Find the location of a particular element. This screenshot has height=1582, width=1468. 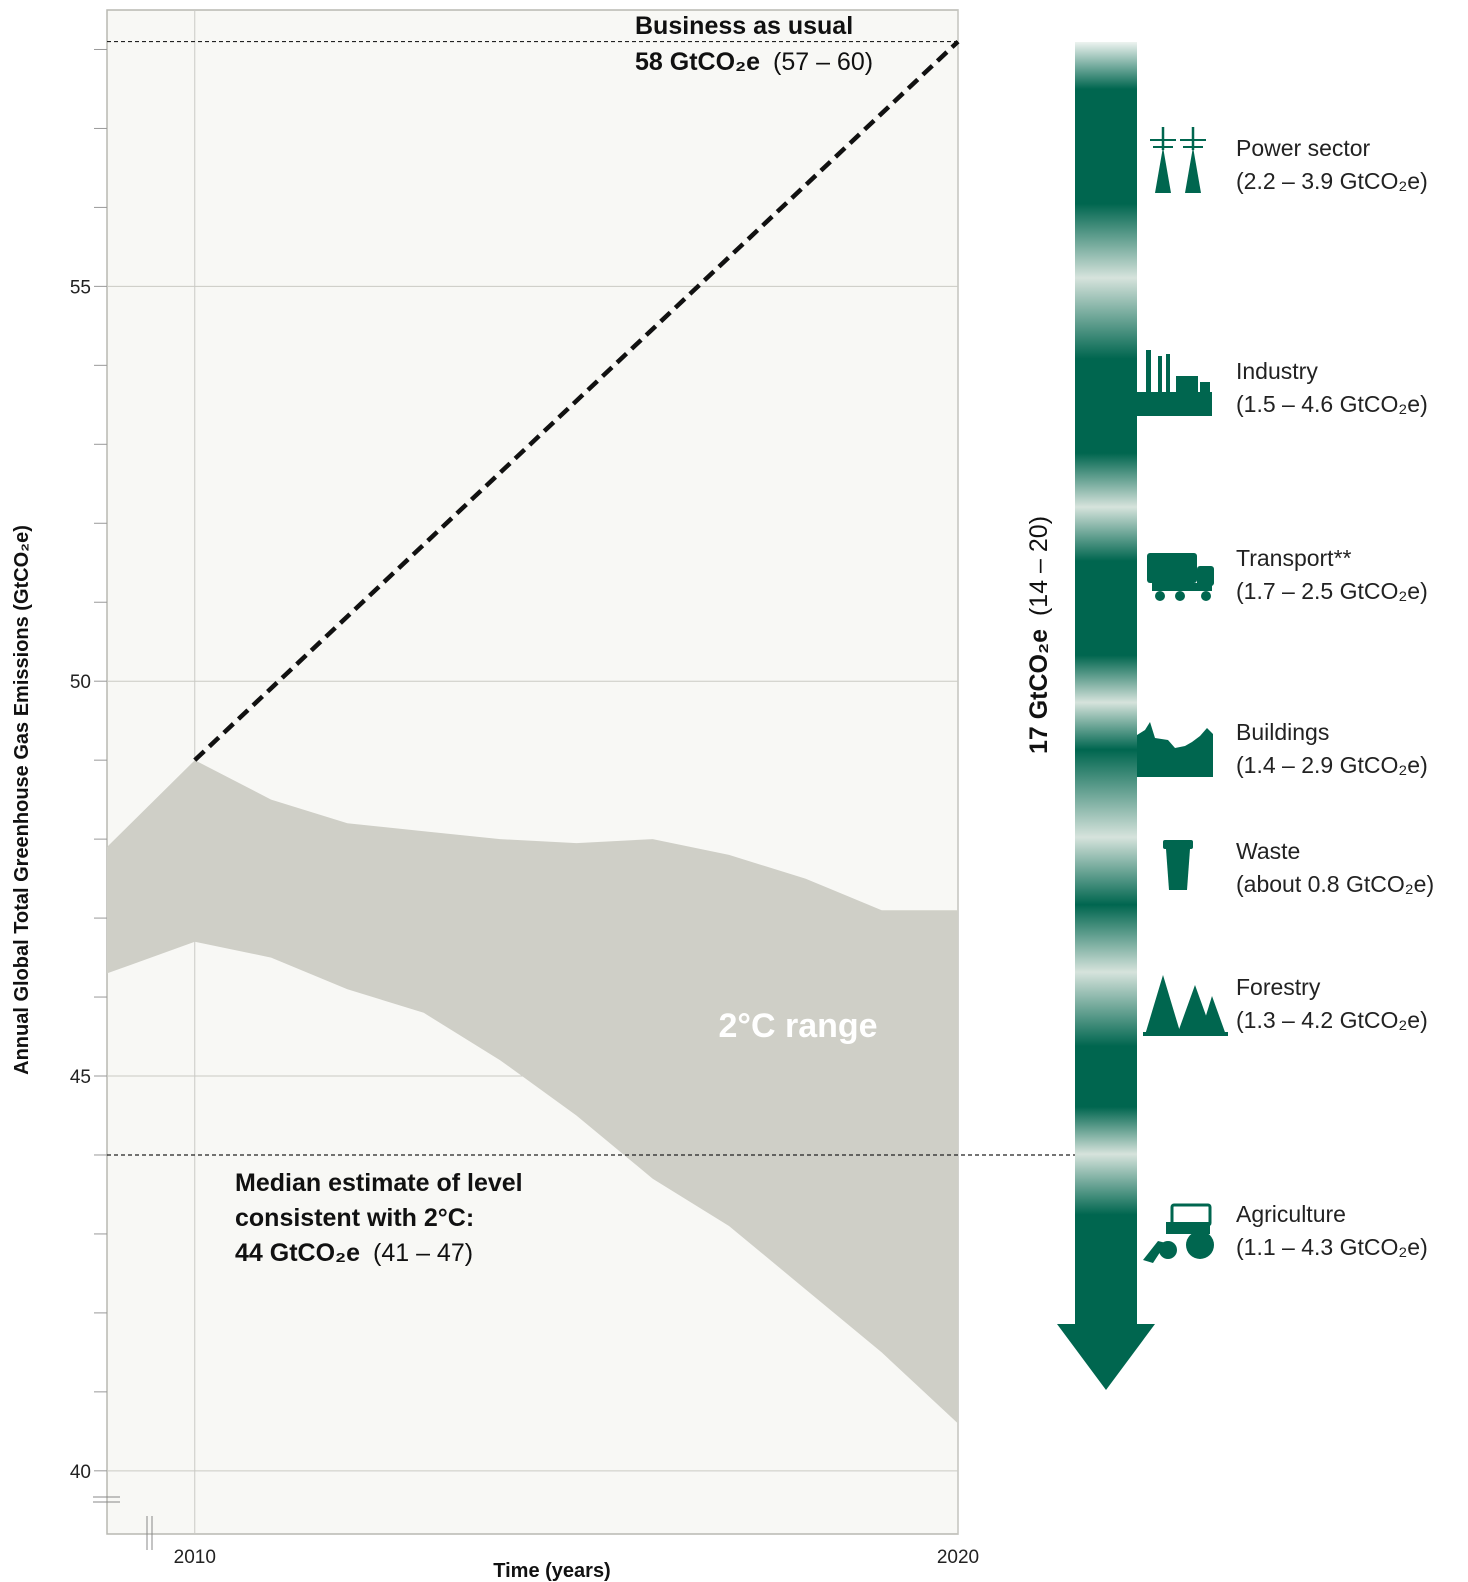

sector-range: (1.1 – 4.3 GtCO₂e) is located at coordinates (1332, 1247).